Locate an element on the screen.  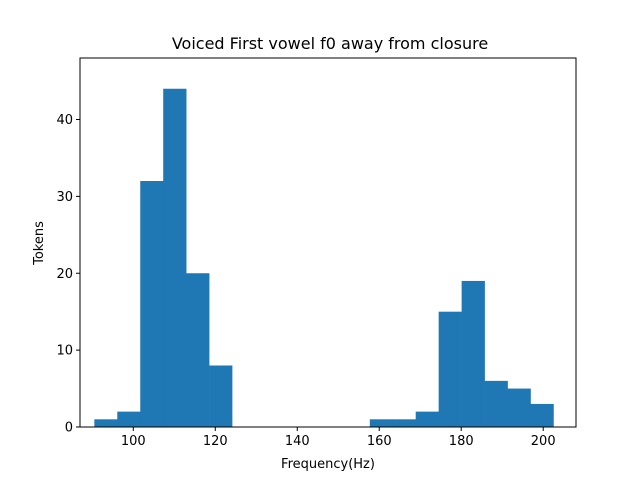
x-tick-label: 140 is located at coordinates (297, 441).